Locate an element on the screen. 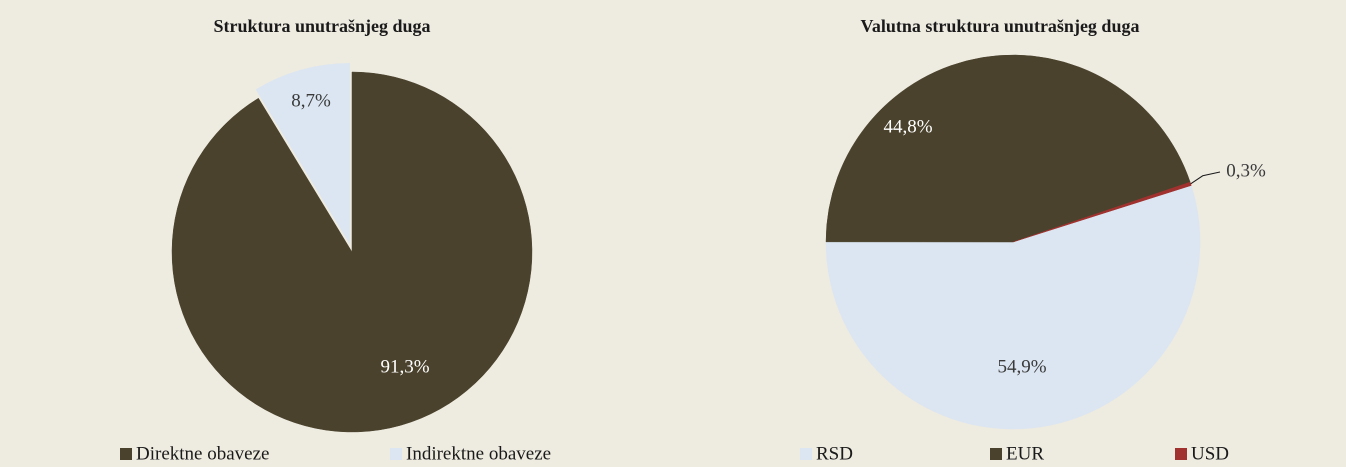 Image resolution: width=1346 pixels, height=467 pixels. chart-title: Struktura unutrašnjeg duga is located at coordinates (321, 26).